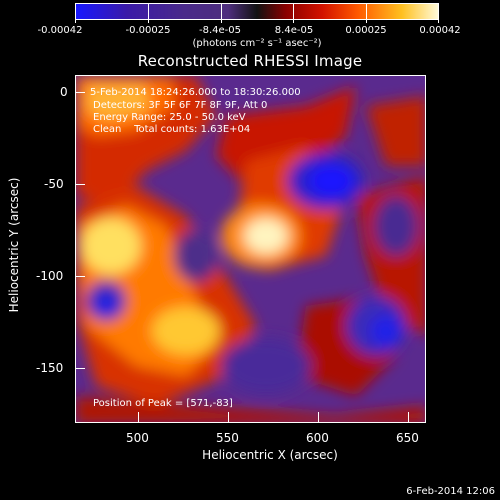 The height and width of the screenshot is (500, 500). I want to click on x-tick-label: 650, so click(407, 438).